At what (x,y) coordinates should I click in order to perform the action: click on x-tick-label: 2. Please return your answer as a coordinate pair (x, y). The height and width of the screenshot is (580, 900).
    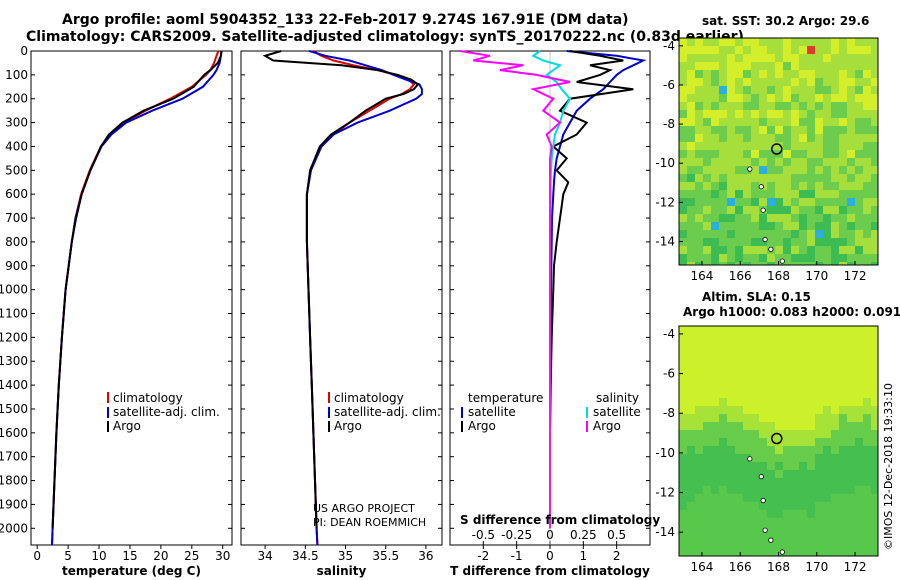
    Looking at the image, I should click on (617, 556).